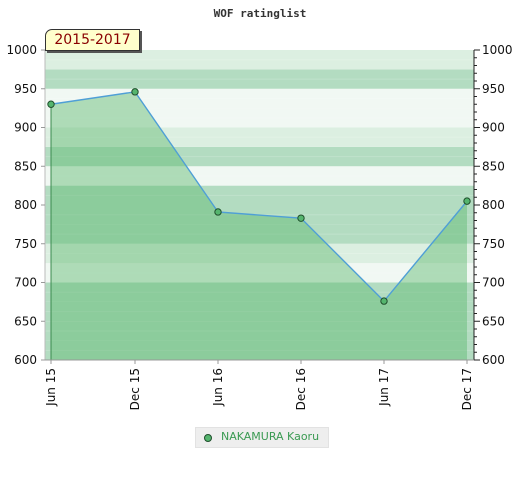  I want to click on chart-title: WOF ratinglist, so click(260, 13).